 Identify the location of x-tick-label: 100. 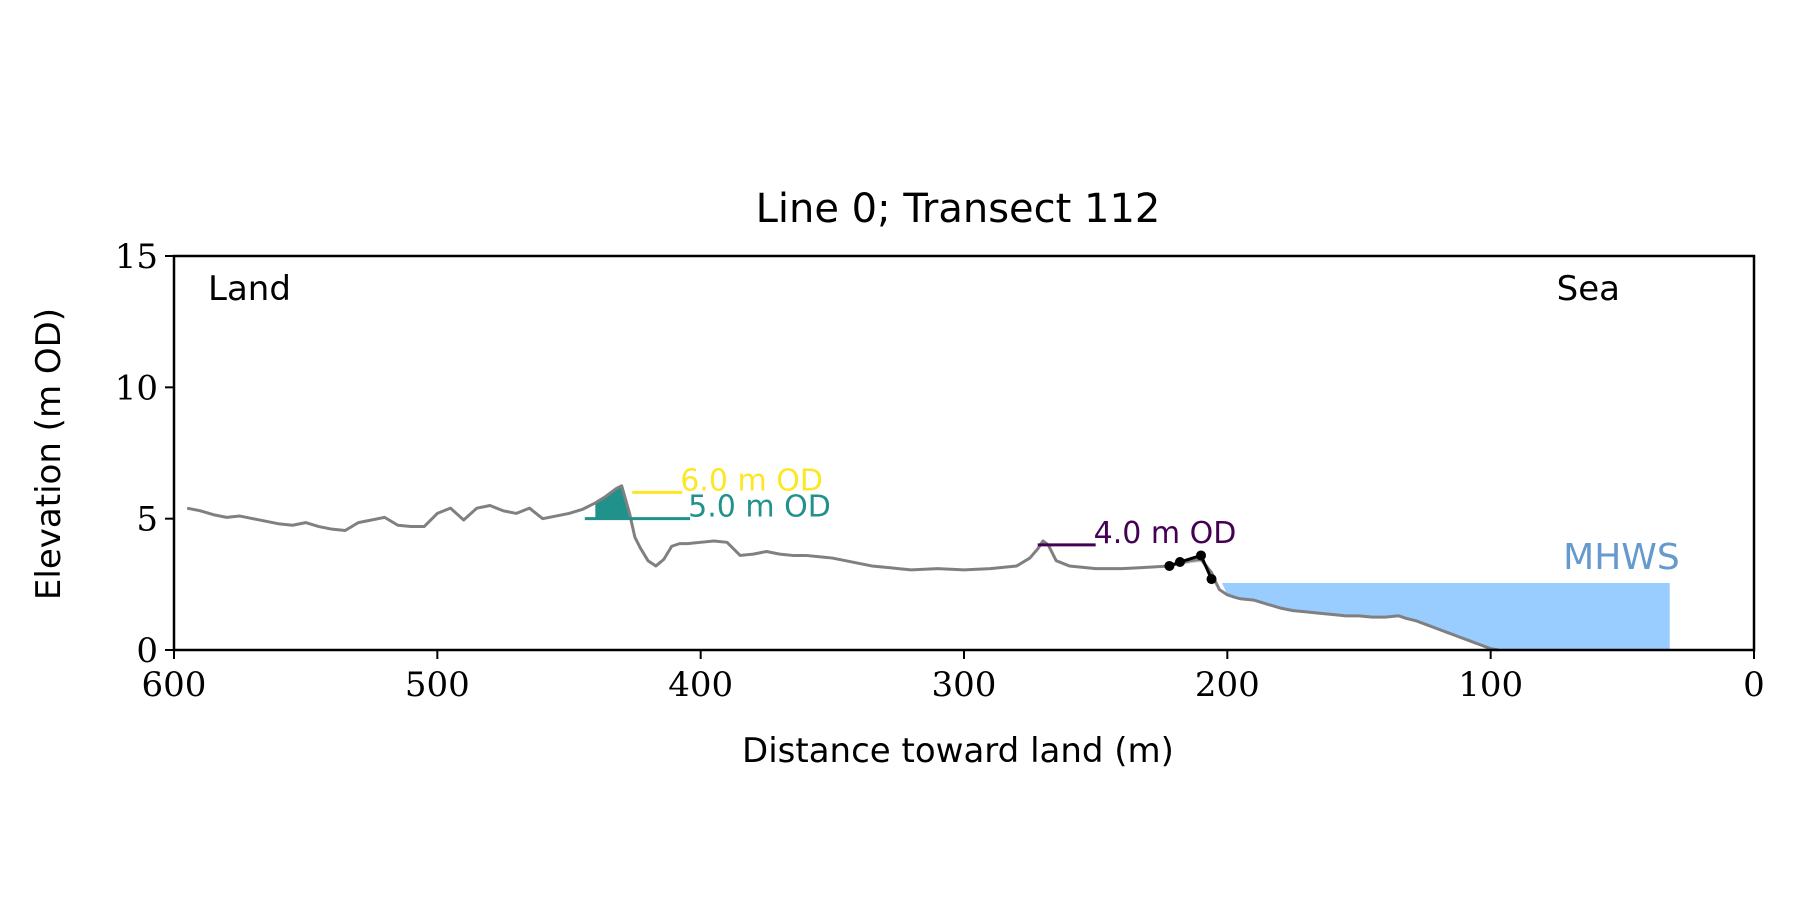
(1490, 685).